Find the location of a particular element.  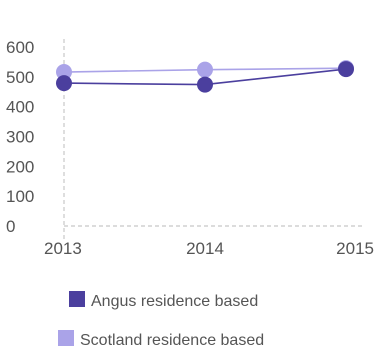

y-tick-label: 200 is located at coordinates (20, 166).